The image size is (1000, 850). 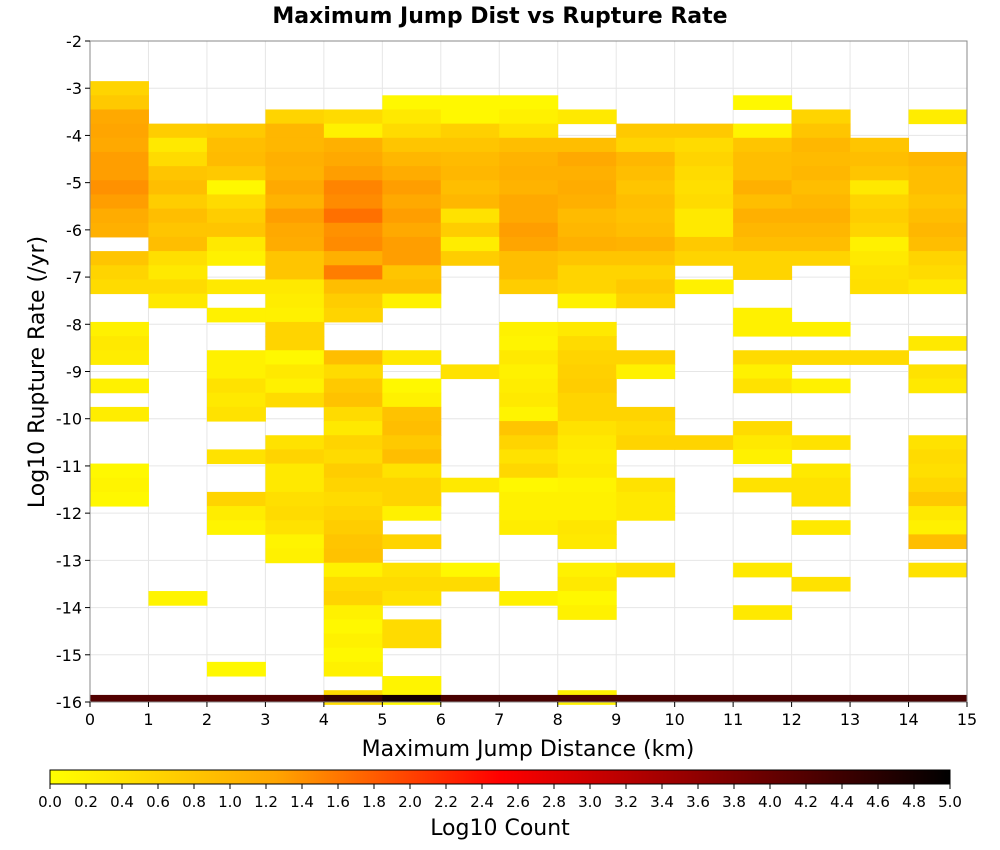 What do you see at coordinates (69, 466) in the screenshot?
I see `y-tick-label: -11` at bounding box center [69, 466].